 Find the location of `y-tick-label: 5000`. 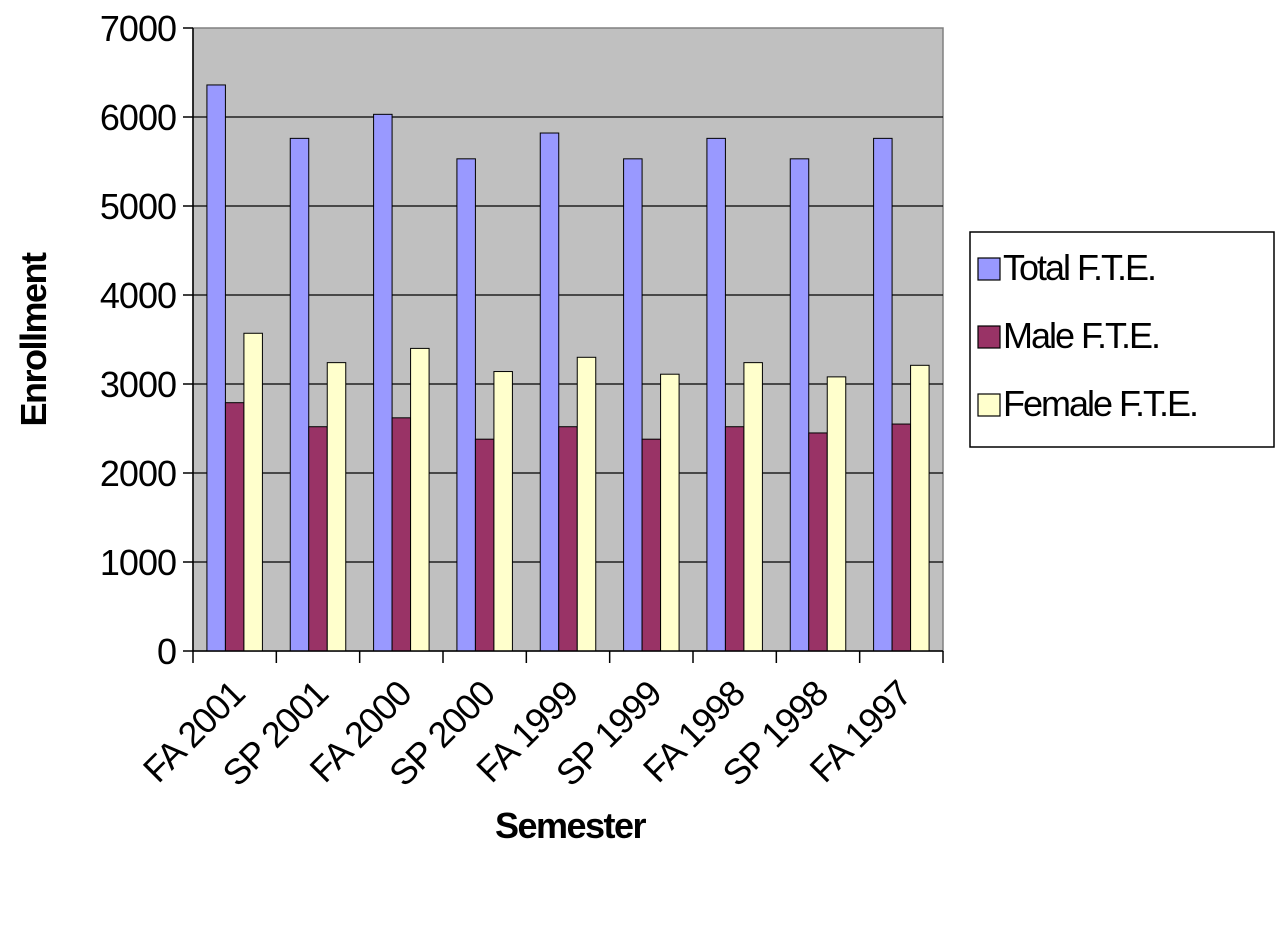

y-tick-label: 5000 is located at coordinates (138, 206).